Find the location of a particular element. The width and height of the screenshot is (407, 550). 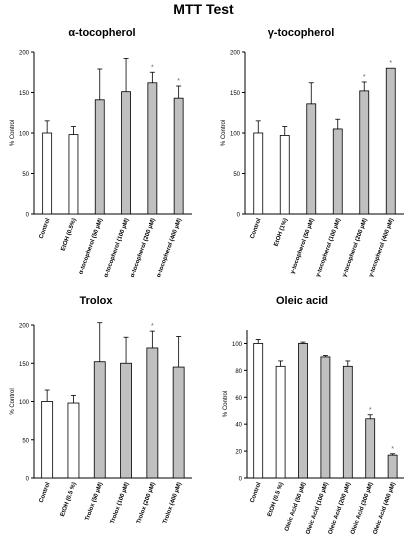

x-tick-label: Oleic Acid (50 µM) is located at coordinates (295, 507).